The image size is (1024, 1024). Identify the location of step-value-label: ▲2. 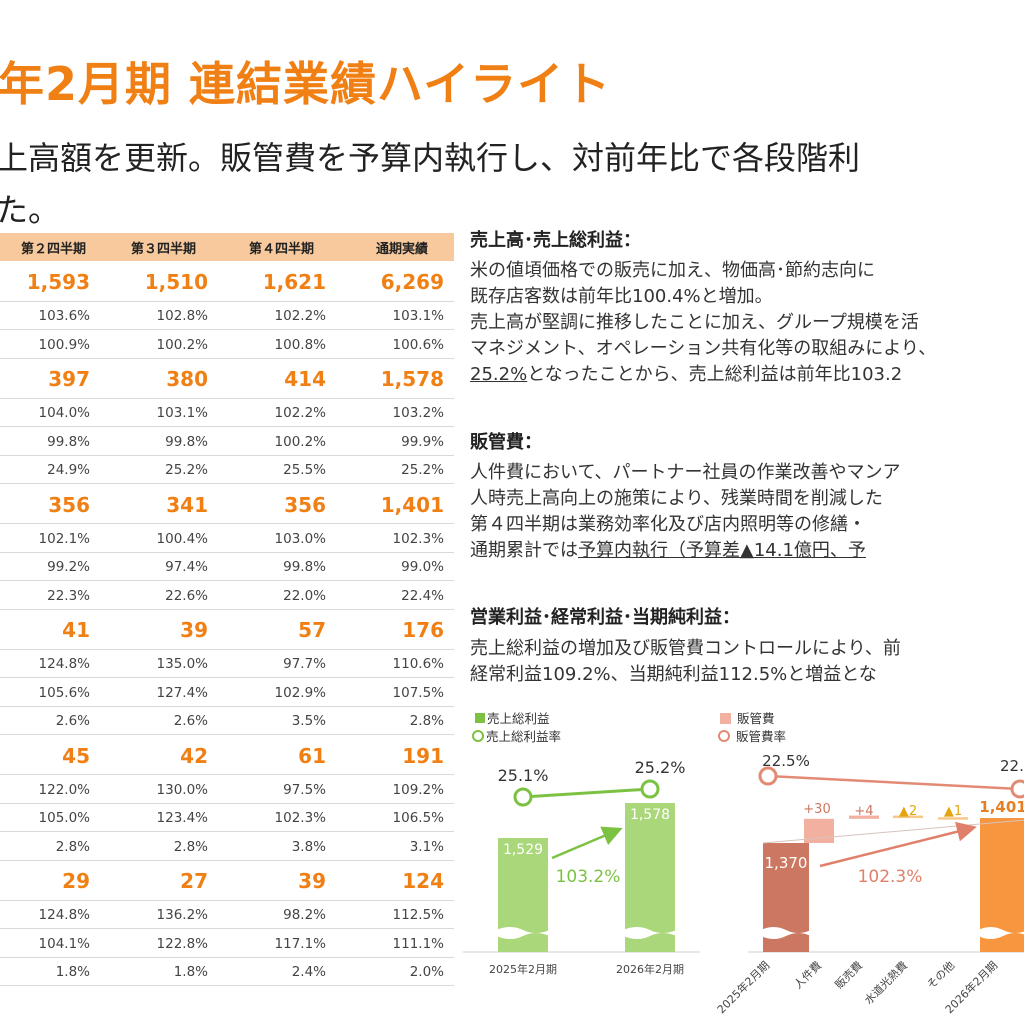
(908, 811).